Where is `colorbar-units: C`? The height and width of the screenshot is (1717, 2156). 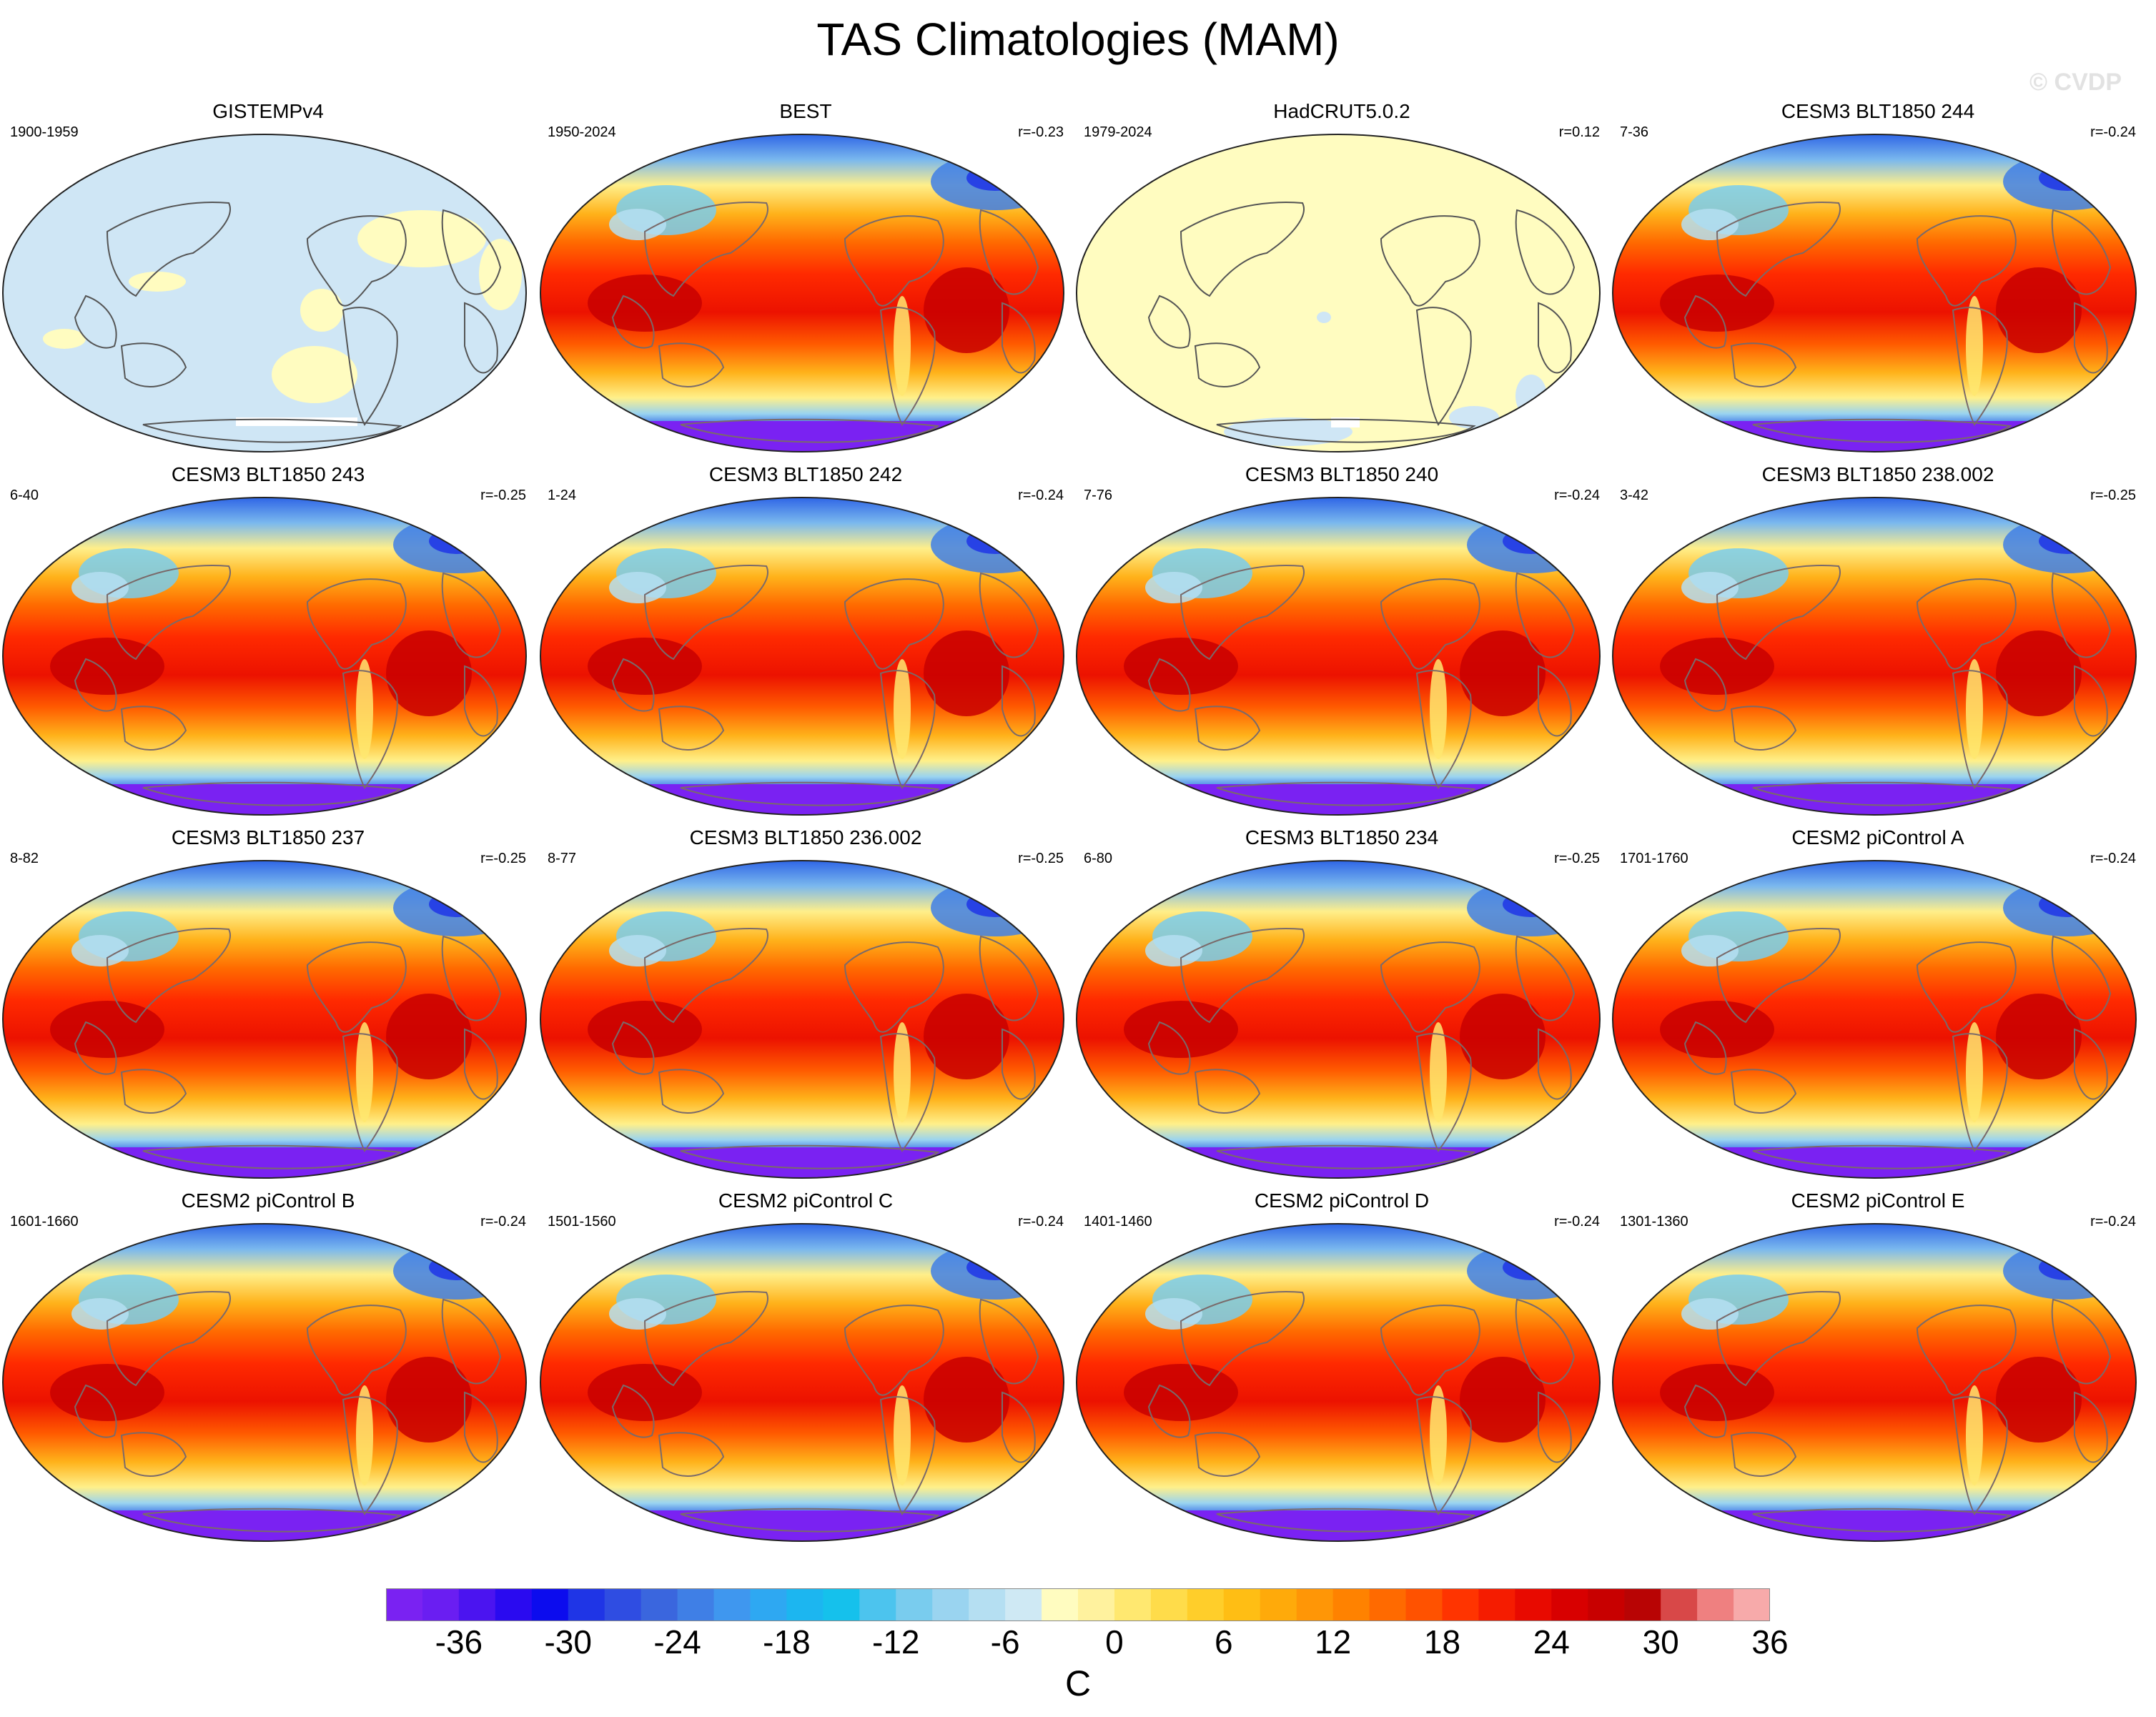
colorbar-units: C is located at coordinates (1078, 1683).